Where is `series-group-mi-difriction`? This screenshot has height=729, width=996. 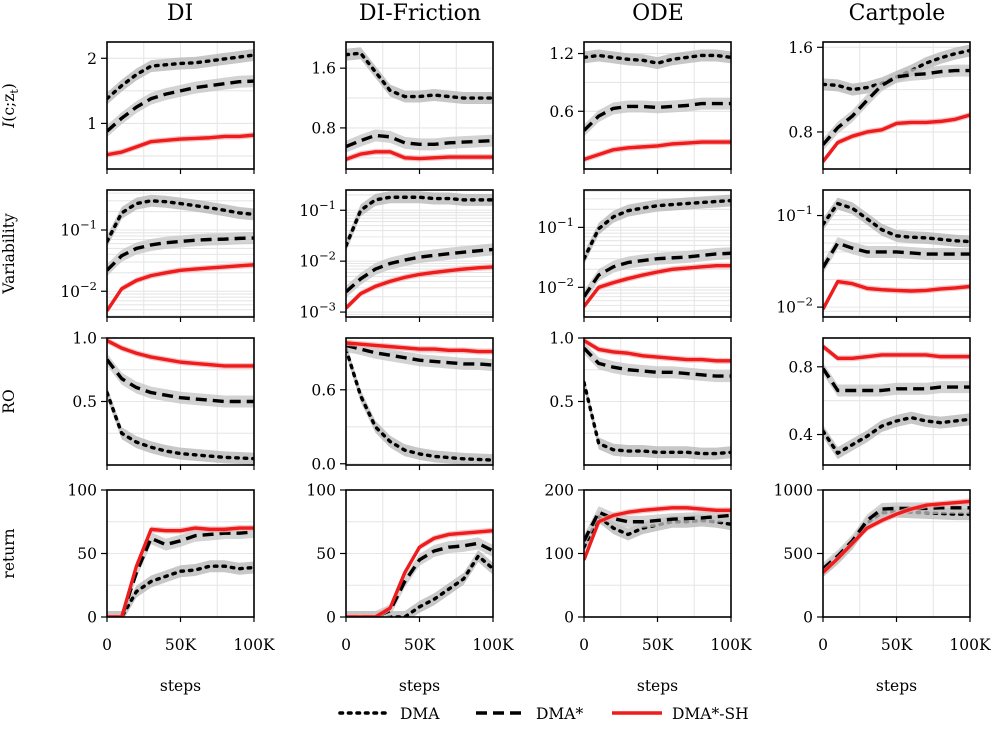 series-group-mi-difriction is located at coordinates (419, 105).